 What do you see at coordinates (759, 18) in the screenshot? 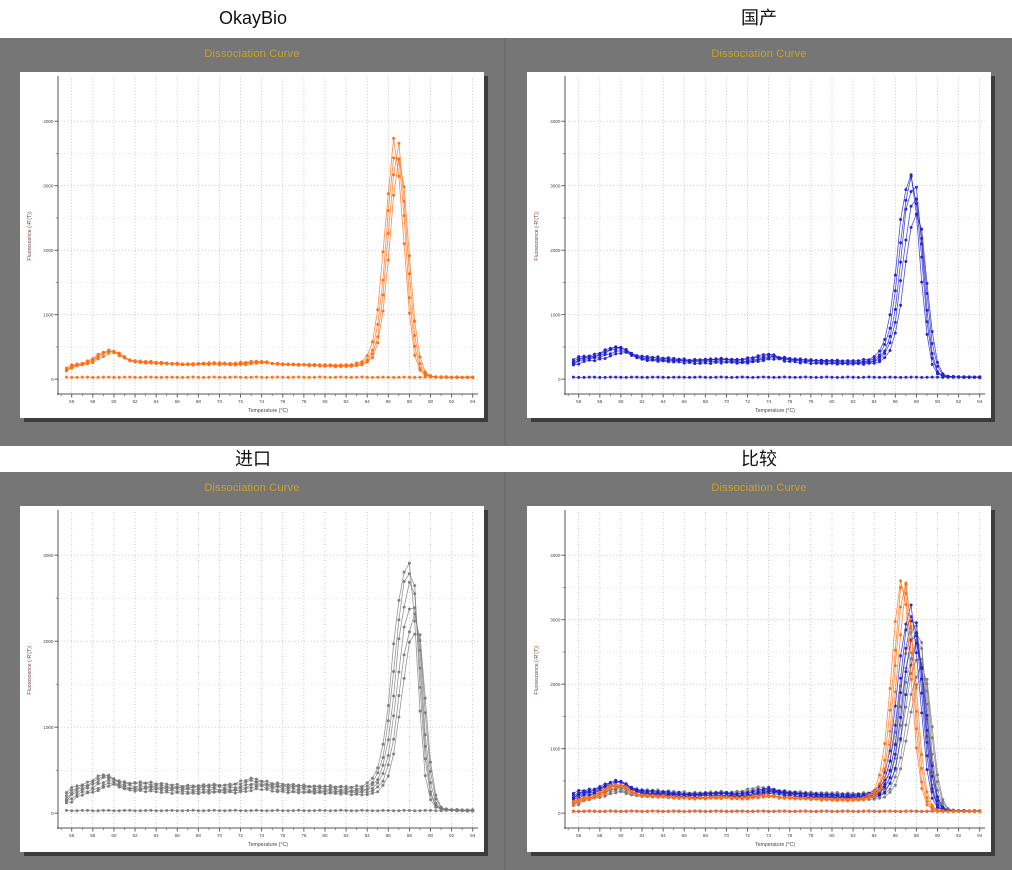
I see `section-title-guochan: 国产` at bounding box center [759, 18].